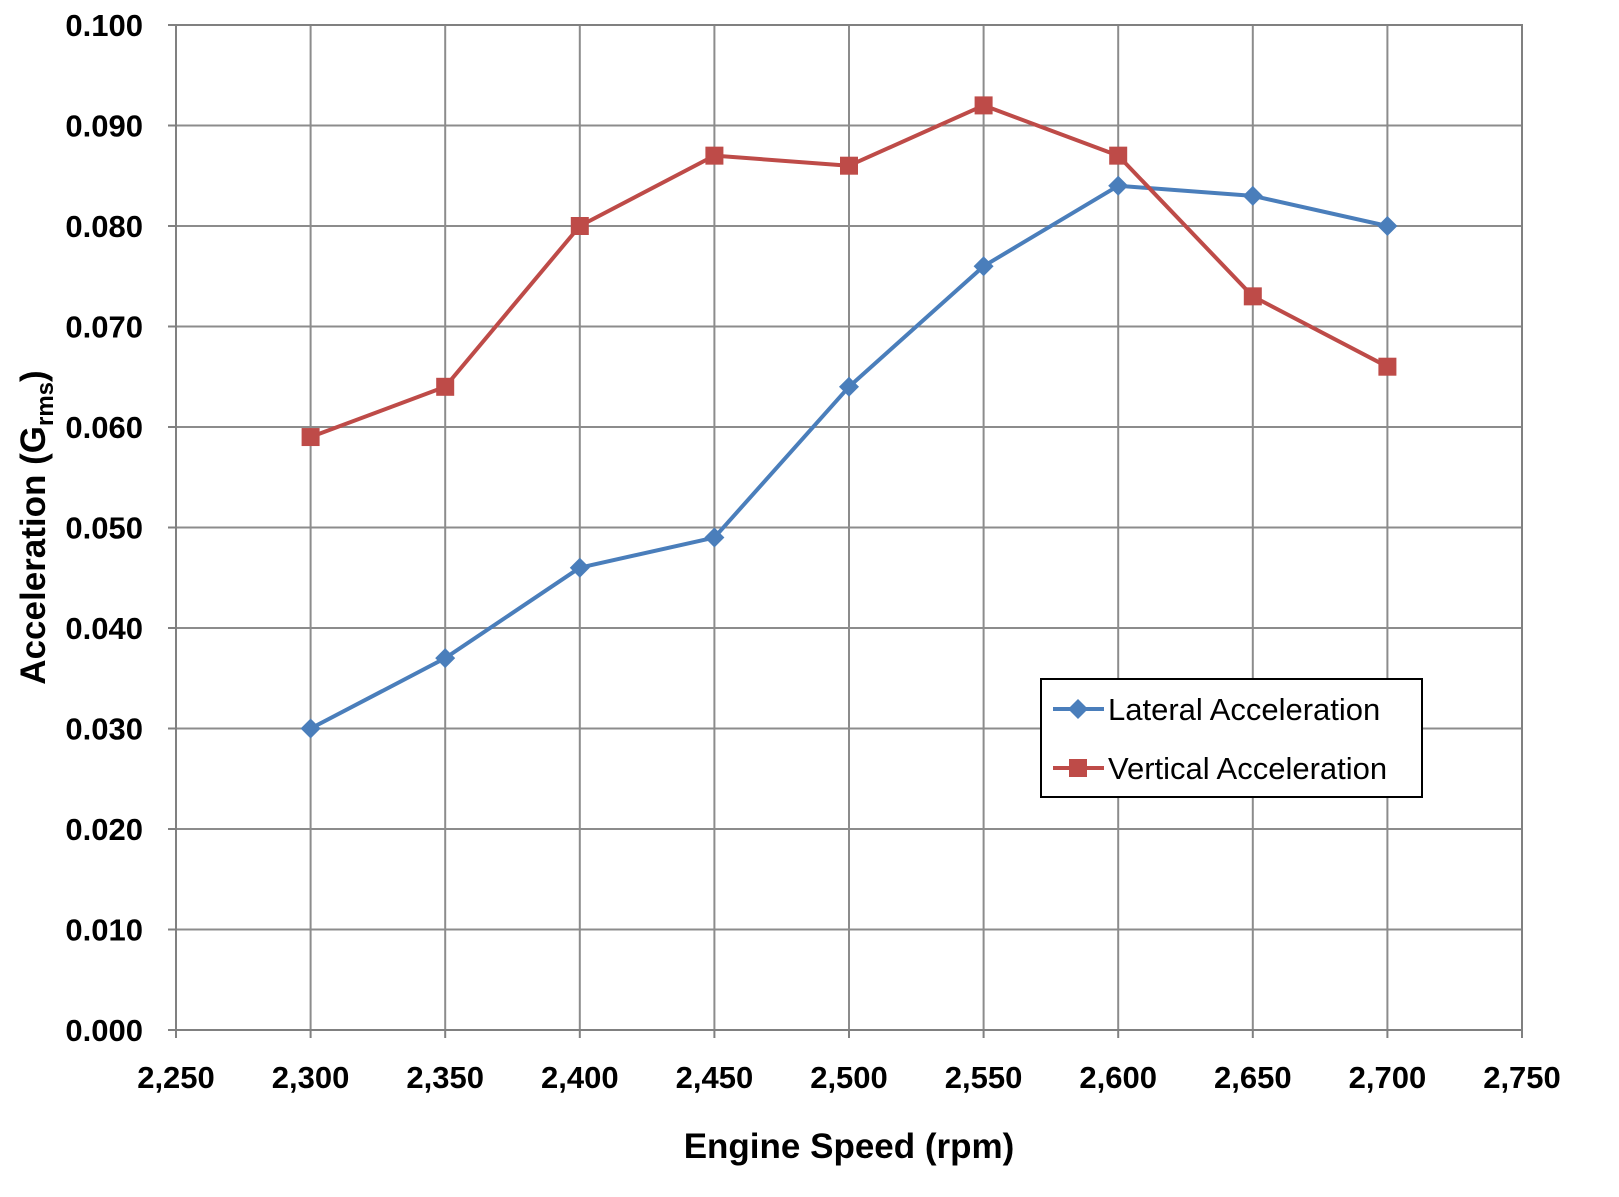 The width and height of the screenshot is (1619, 1197). Describe the element at coordinates (984, 1077) in the screenshot. I see `x-tick-label: 2,550` at that location.